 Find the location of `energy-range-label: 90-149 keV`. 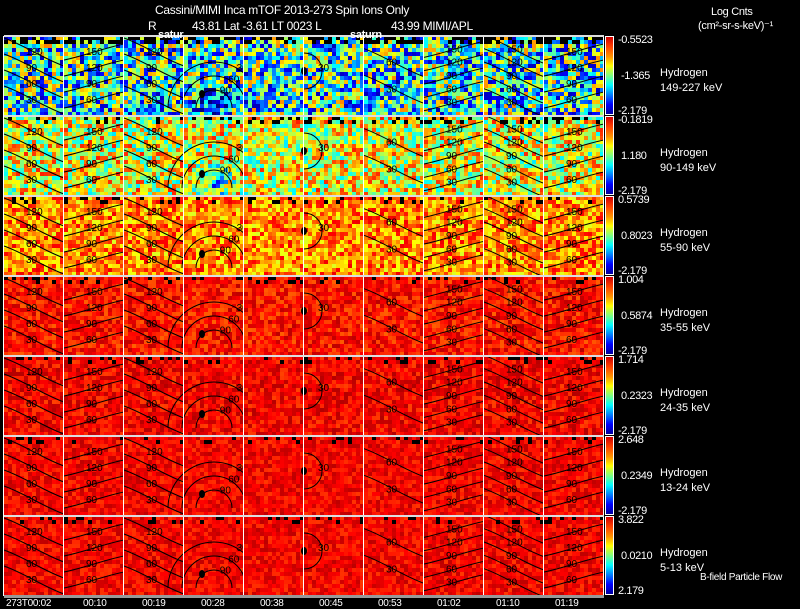

energy-range-label: 90-149 keV is located at coordinates (688, 168).